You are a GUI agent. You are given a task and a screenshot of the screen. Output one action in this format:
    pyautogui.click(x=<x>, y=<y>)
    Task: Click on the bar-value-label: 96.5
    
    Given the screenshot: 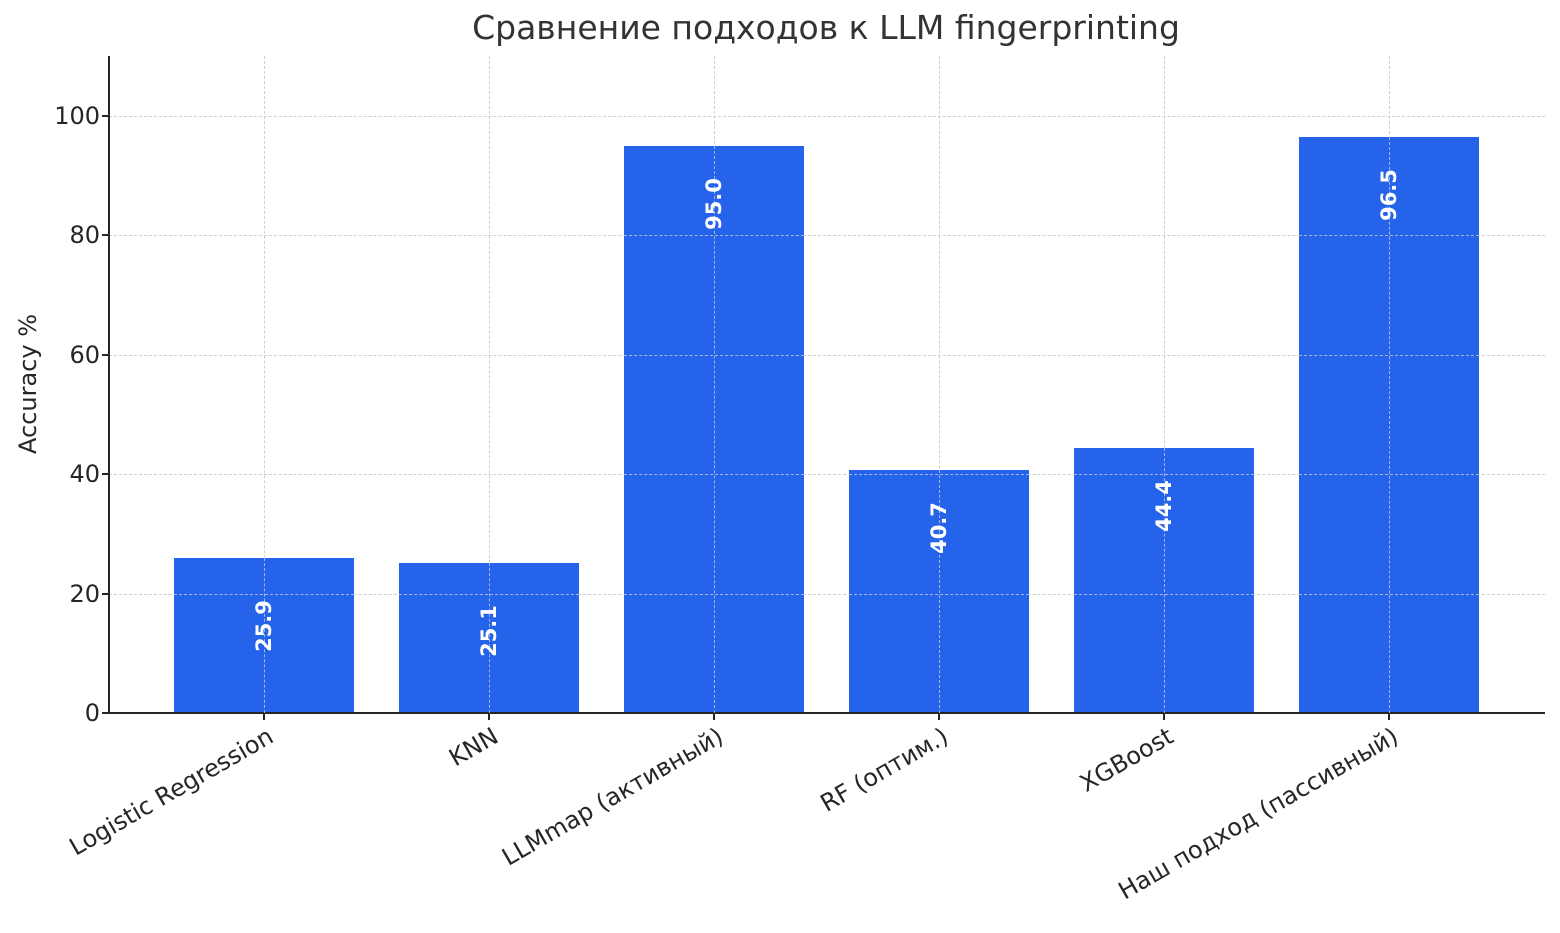 What is the action you would take?
    pyautogui.click(x=1389, y=194)
    